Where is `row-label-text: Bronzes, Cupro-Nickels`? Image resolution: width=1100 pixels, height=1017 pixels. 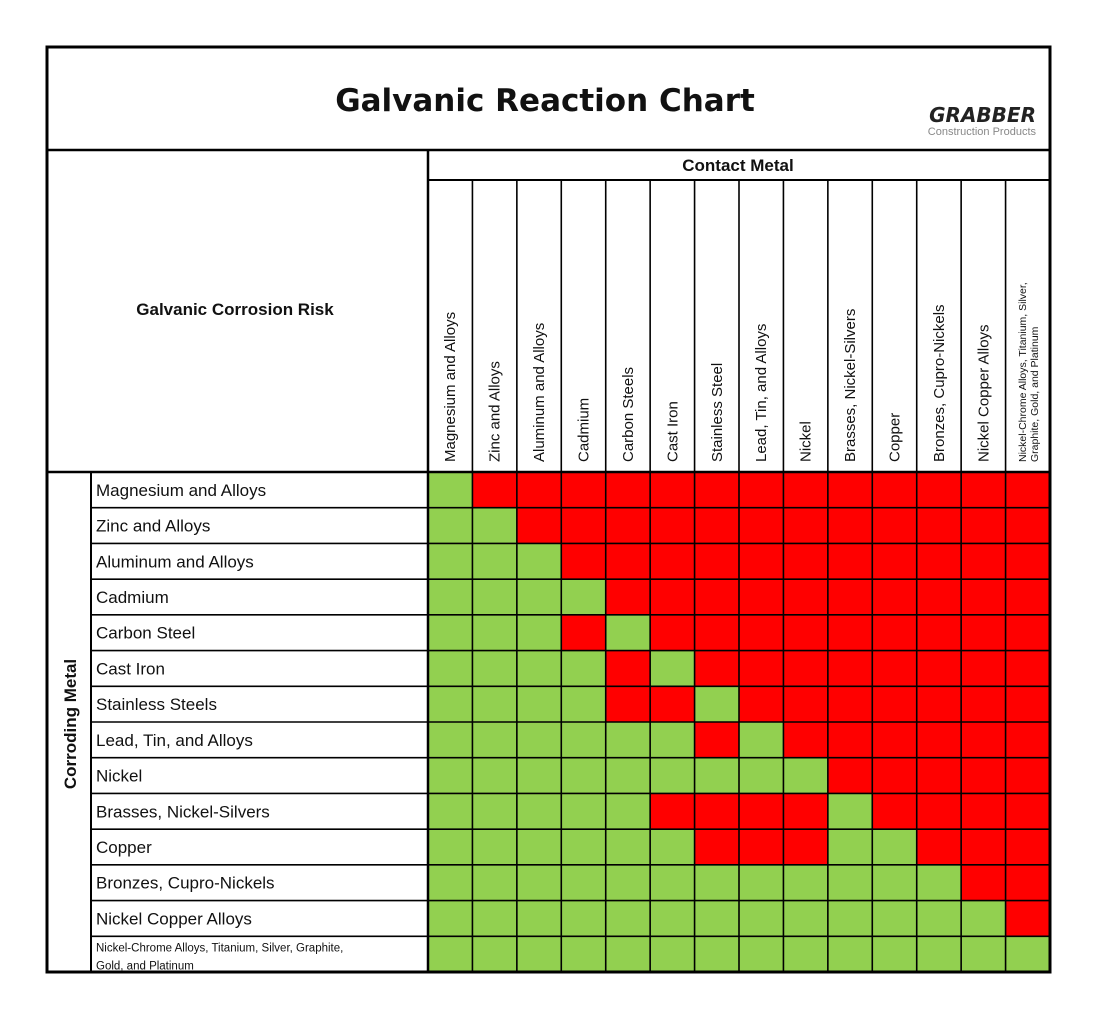
row-label-text: Bronzes, Cupro-Nickels is located at coordinates (185, 883).